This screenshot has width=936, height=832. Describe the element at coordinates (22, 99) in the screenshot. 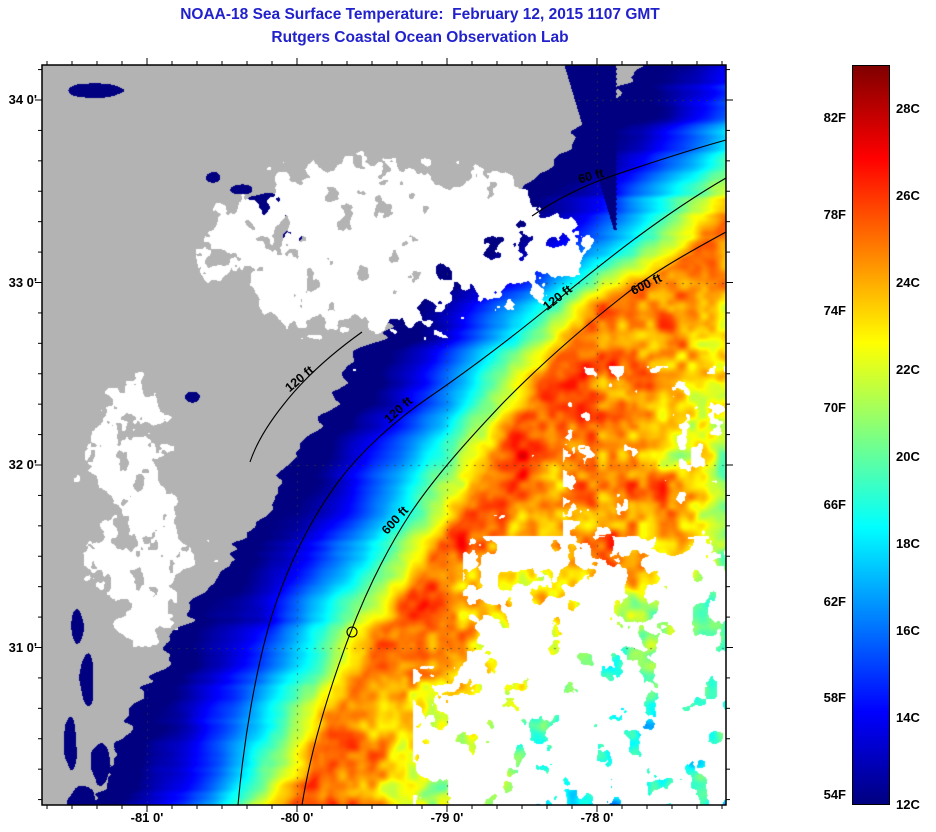

I see `y-axis-tick-label: 34 0'` at that location.